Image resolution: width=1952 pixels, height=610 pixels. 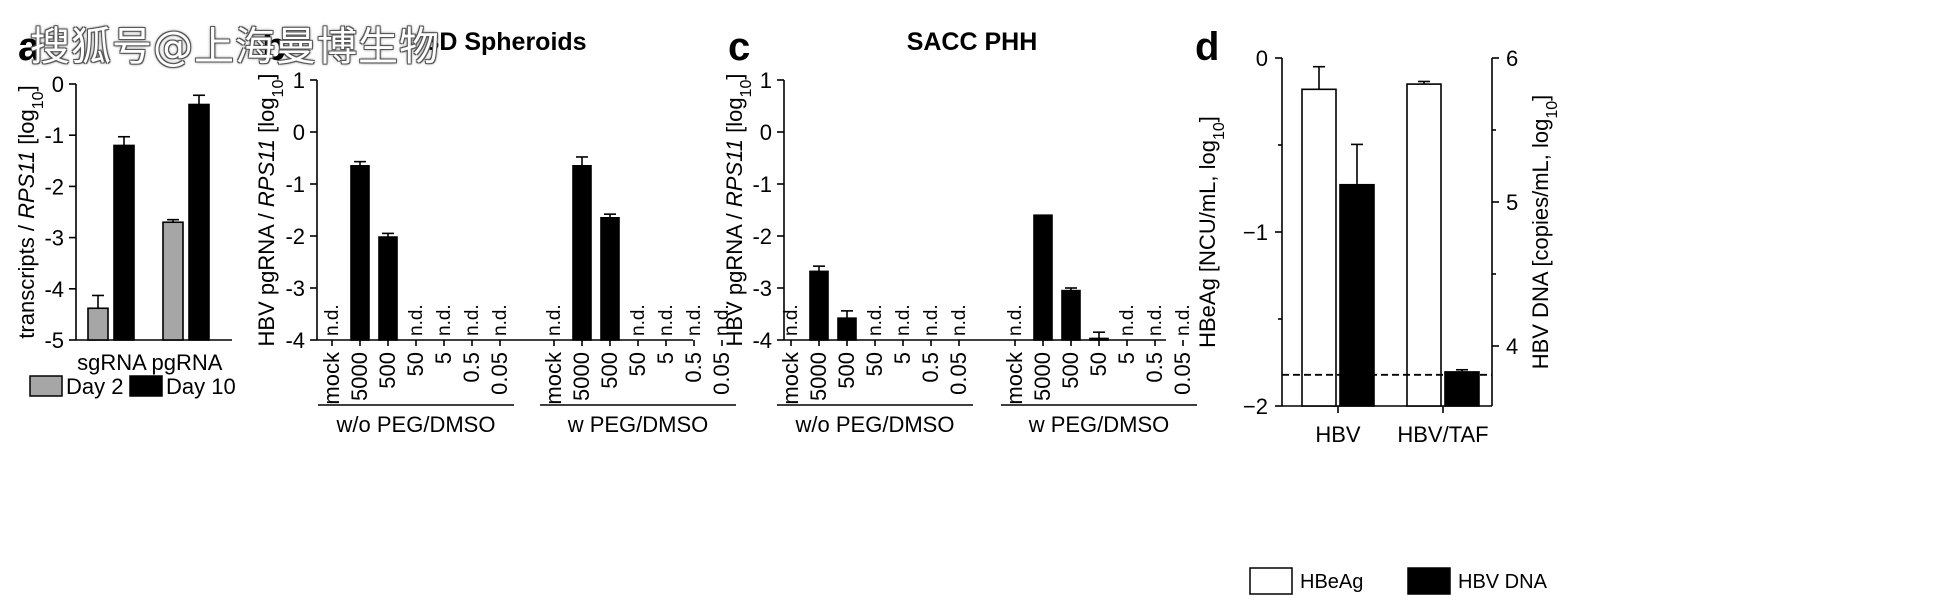 I want to click on c-x-tick-label: 50, so click(x=874, y=364).